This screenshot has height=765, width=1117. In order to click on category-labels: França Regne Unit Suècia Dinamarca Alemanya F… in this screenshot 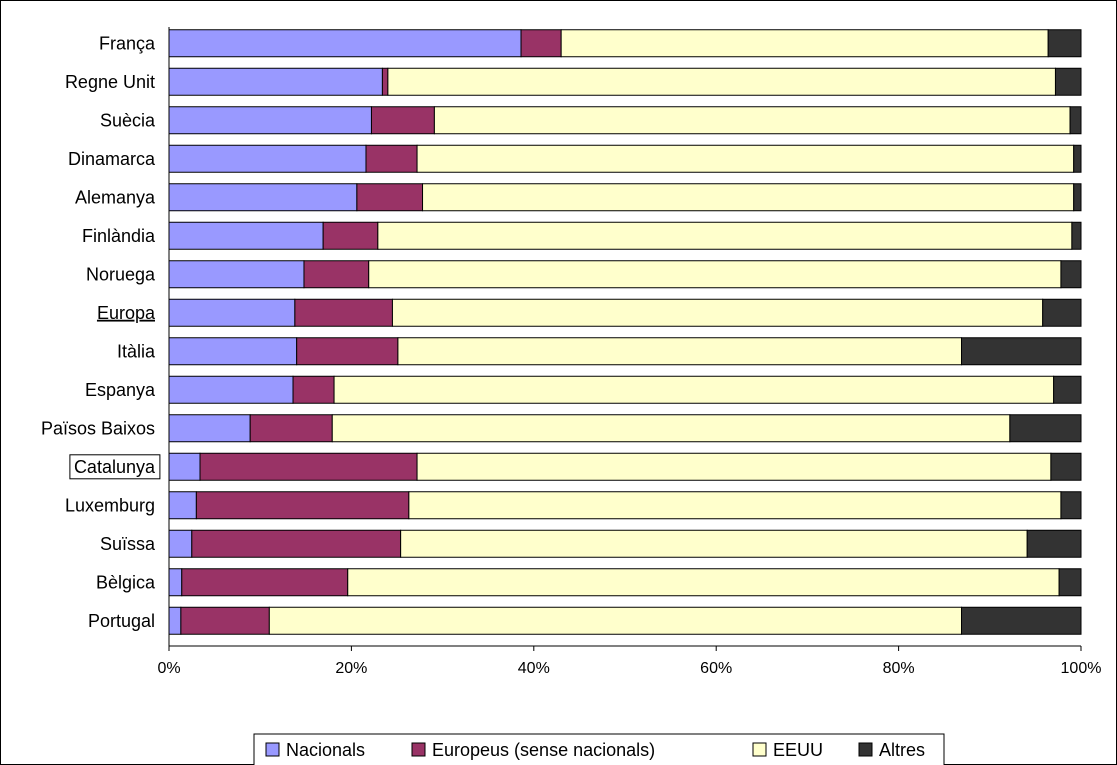, I will do `click(101, 332)`.